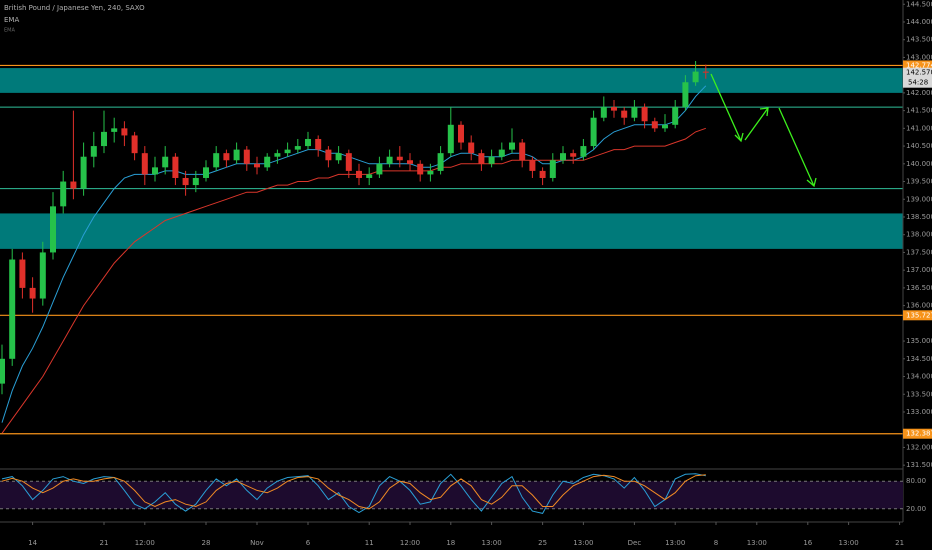 This screenshot has width=932, height=550. I want to click on y-tick-label: 144.000, so click(919, 22).